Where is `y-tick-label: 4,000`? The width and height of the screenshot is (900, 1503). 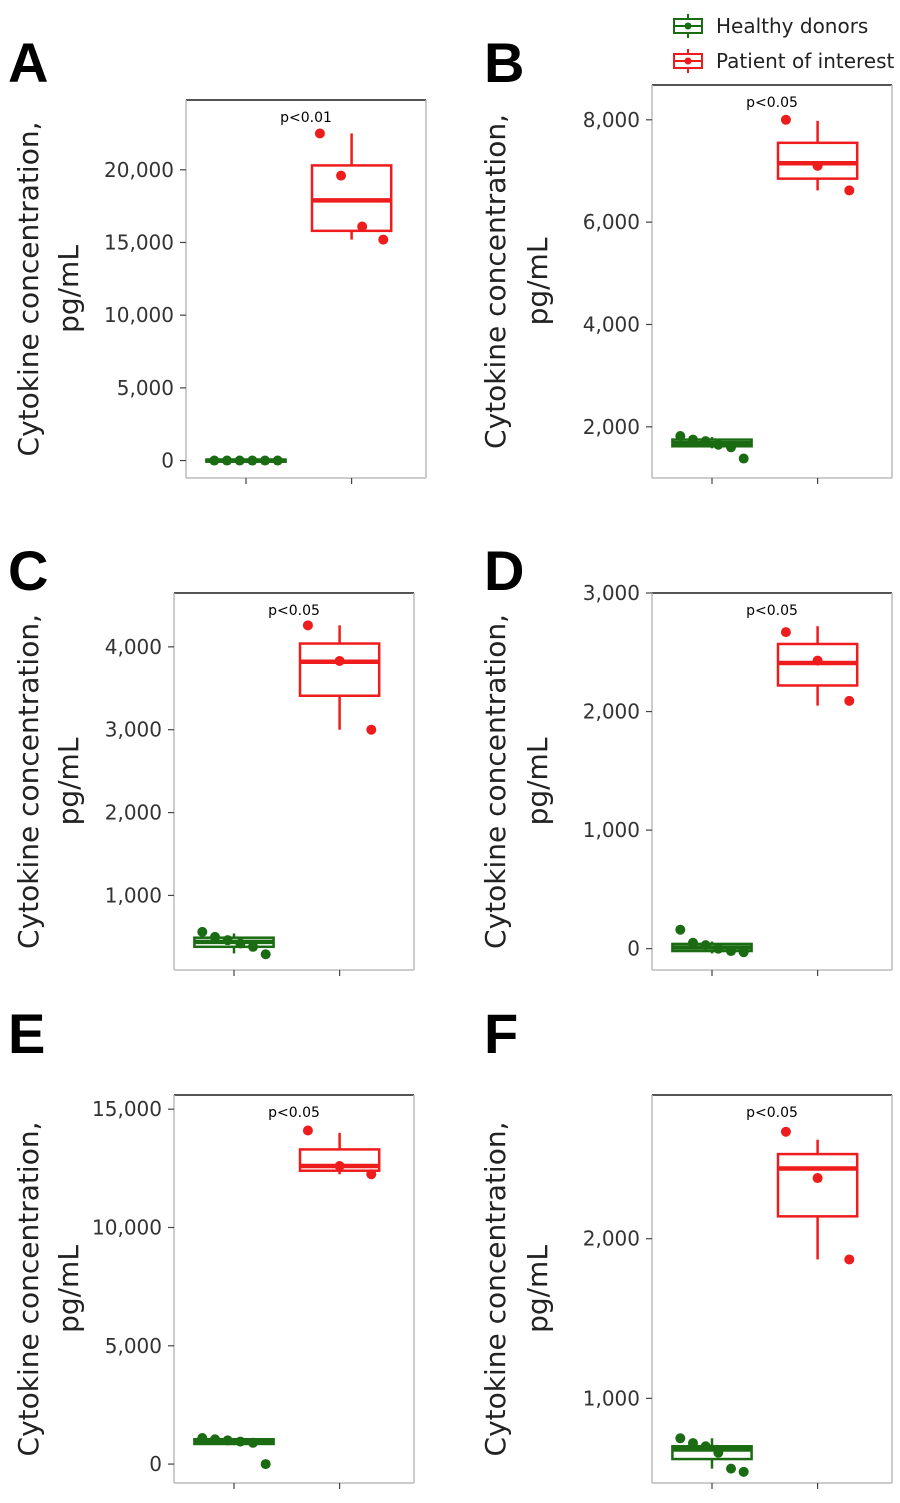
y-tick-label: 4,000 is located at coordinates (133, 647).